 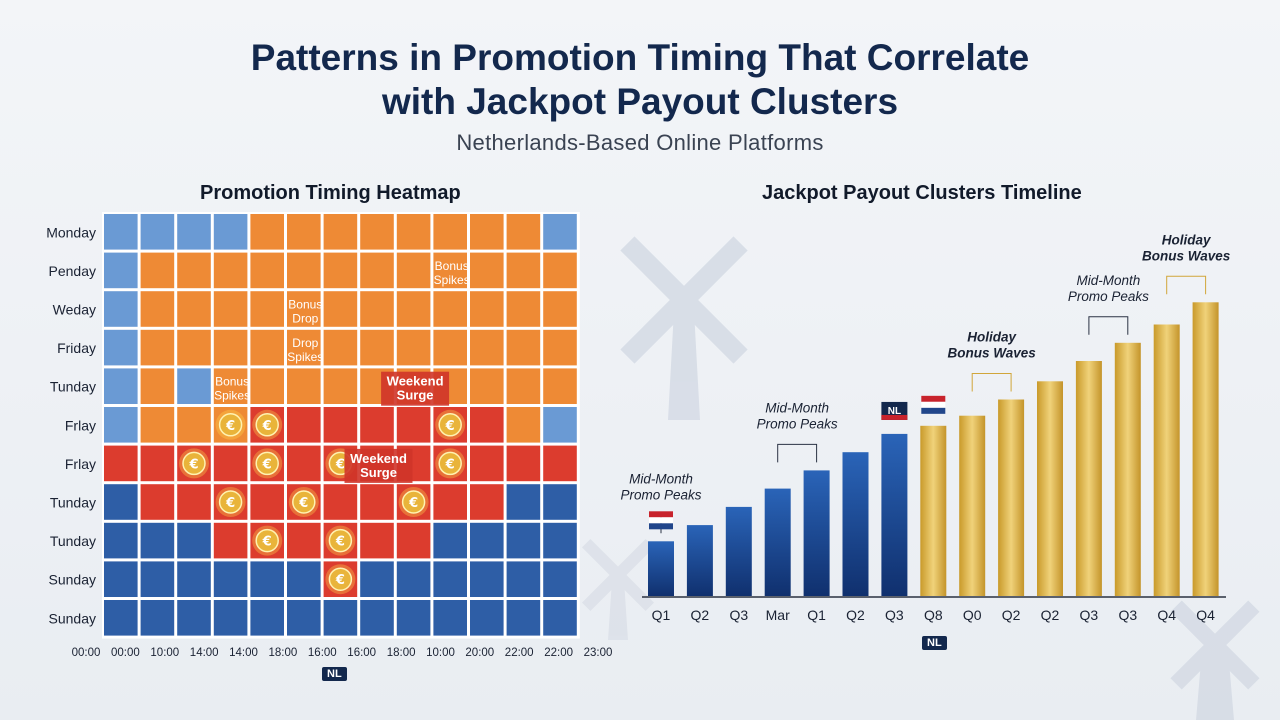 I want to click on svg-text: Weekend, so click(x=378, y=458).